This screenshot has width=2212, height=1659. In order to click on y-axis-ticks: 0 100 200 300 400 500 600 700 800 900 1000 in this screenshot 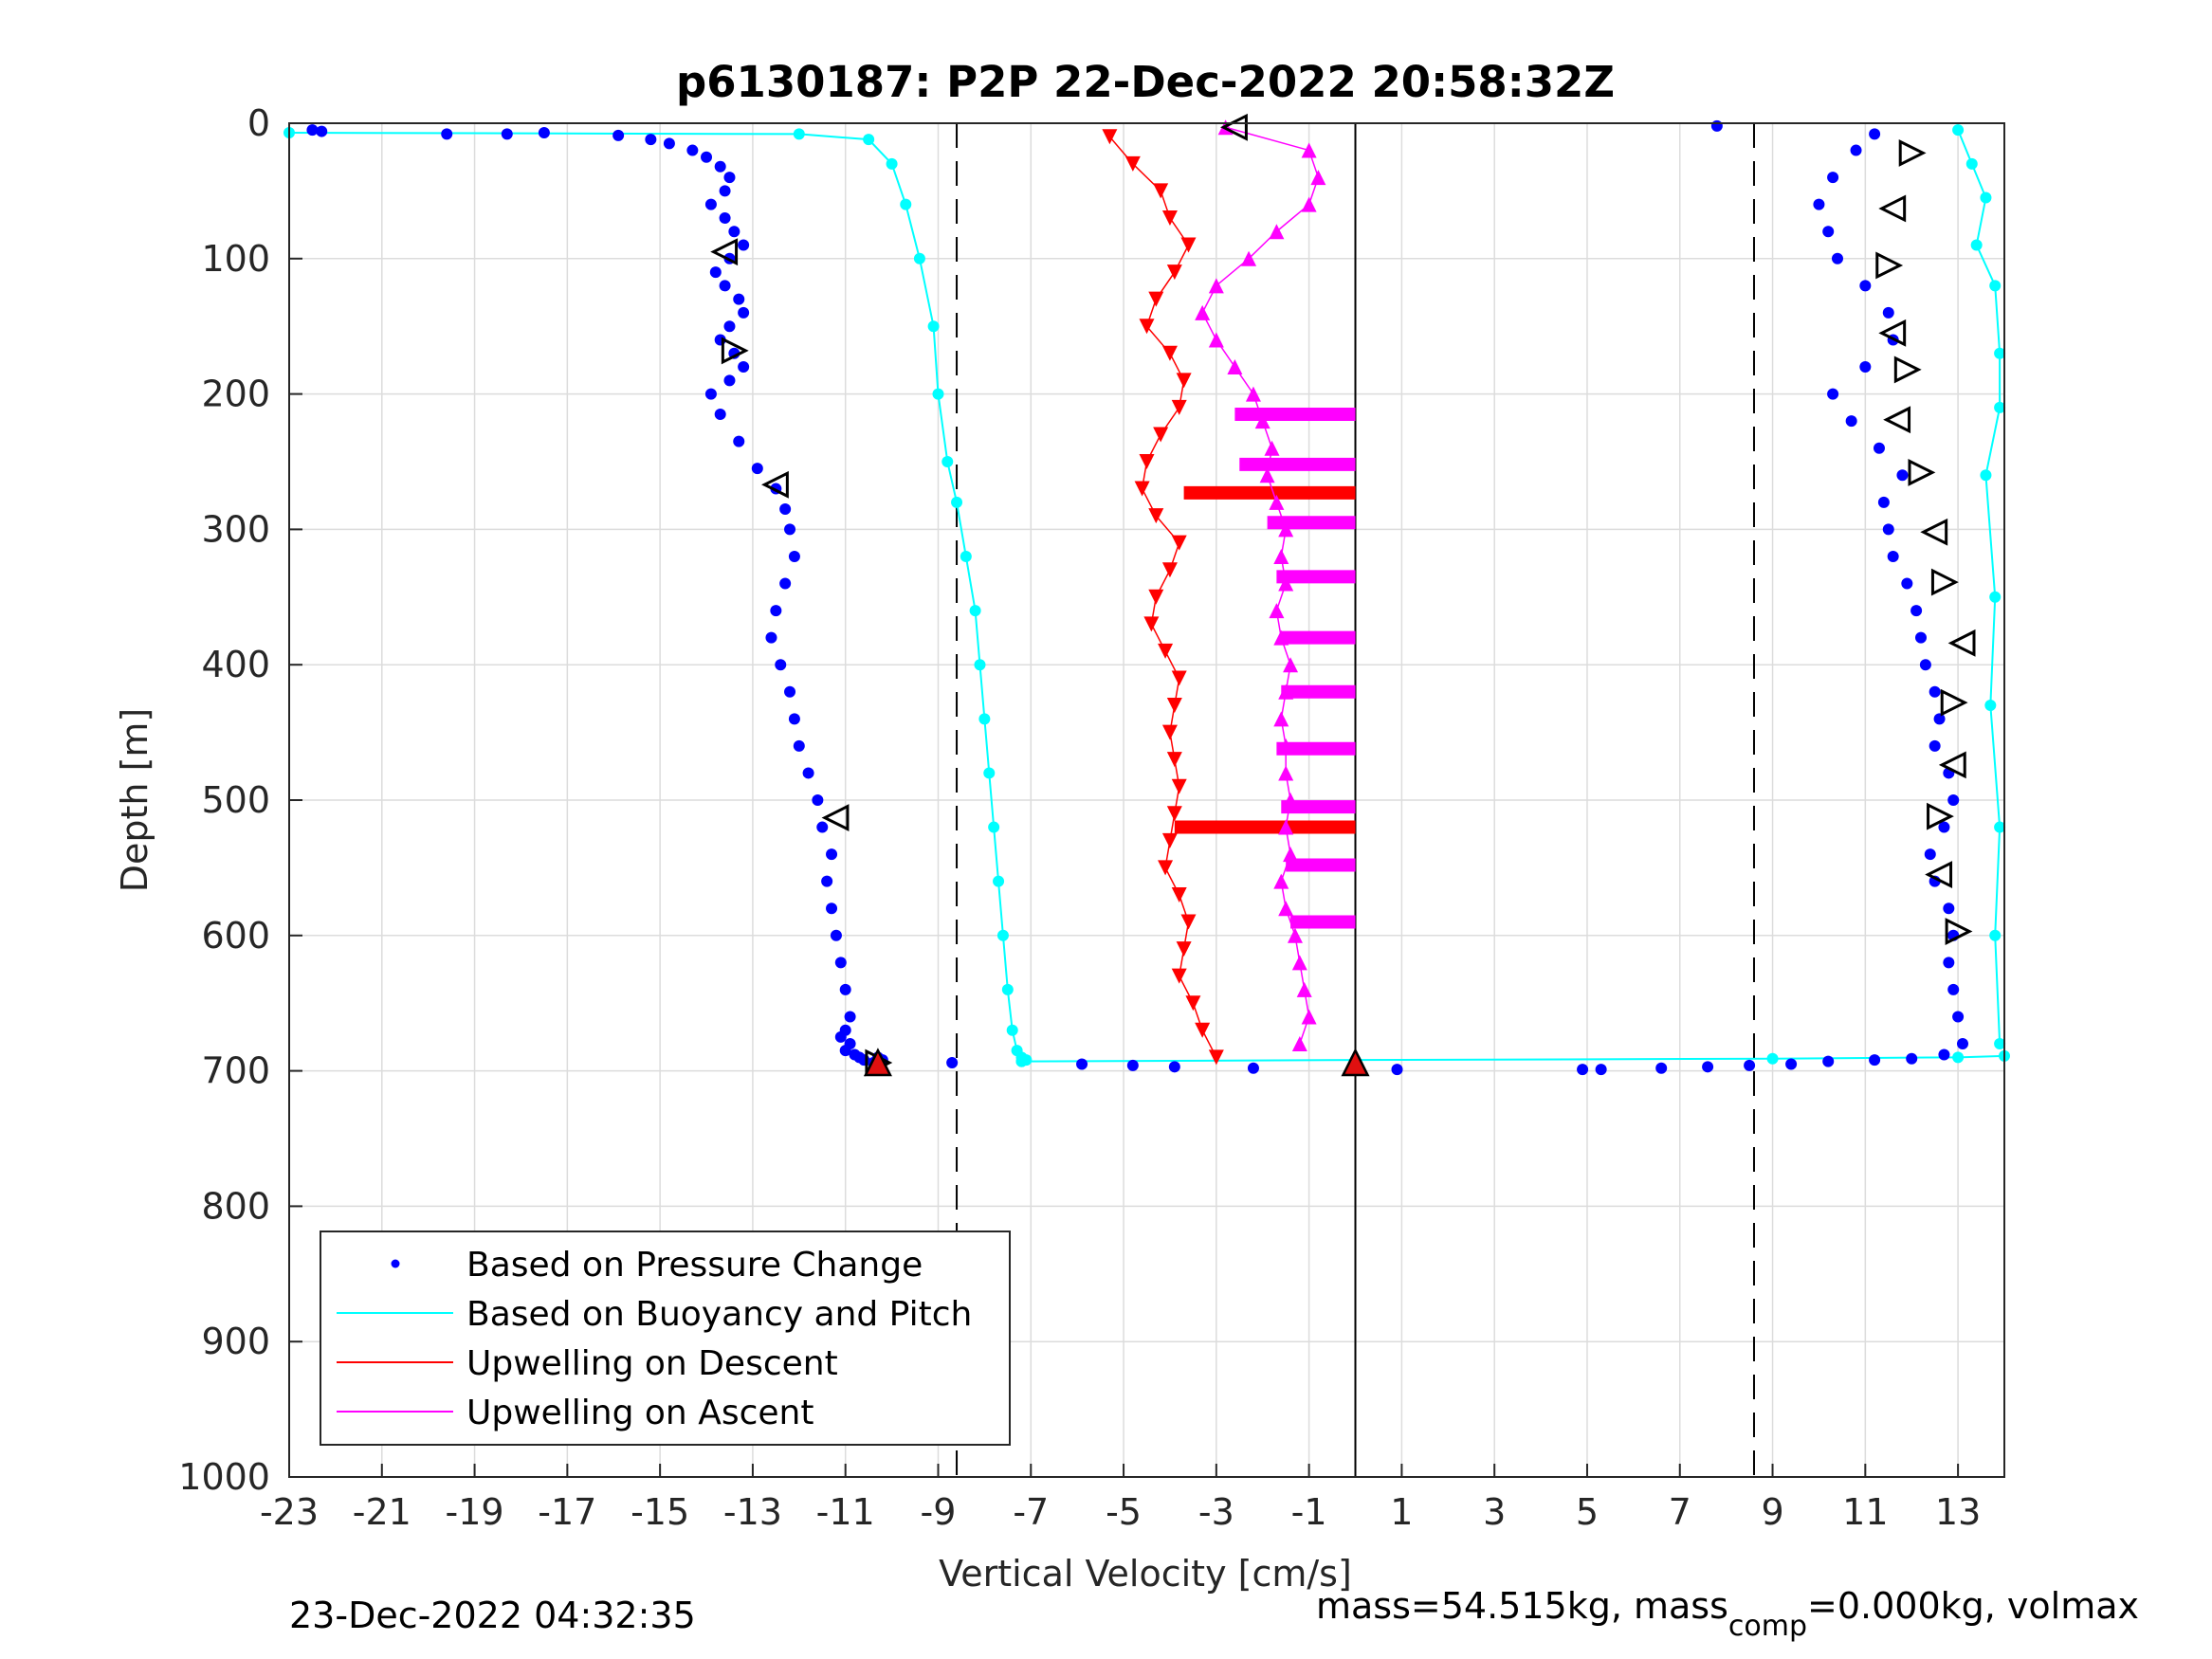, I will do `click(240, 800)`.